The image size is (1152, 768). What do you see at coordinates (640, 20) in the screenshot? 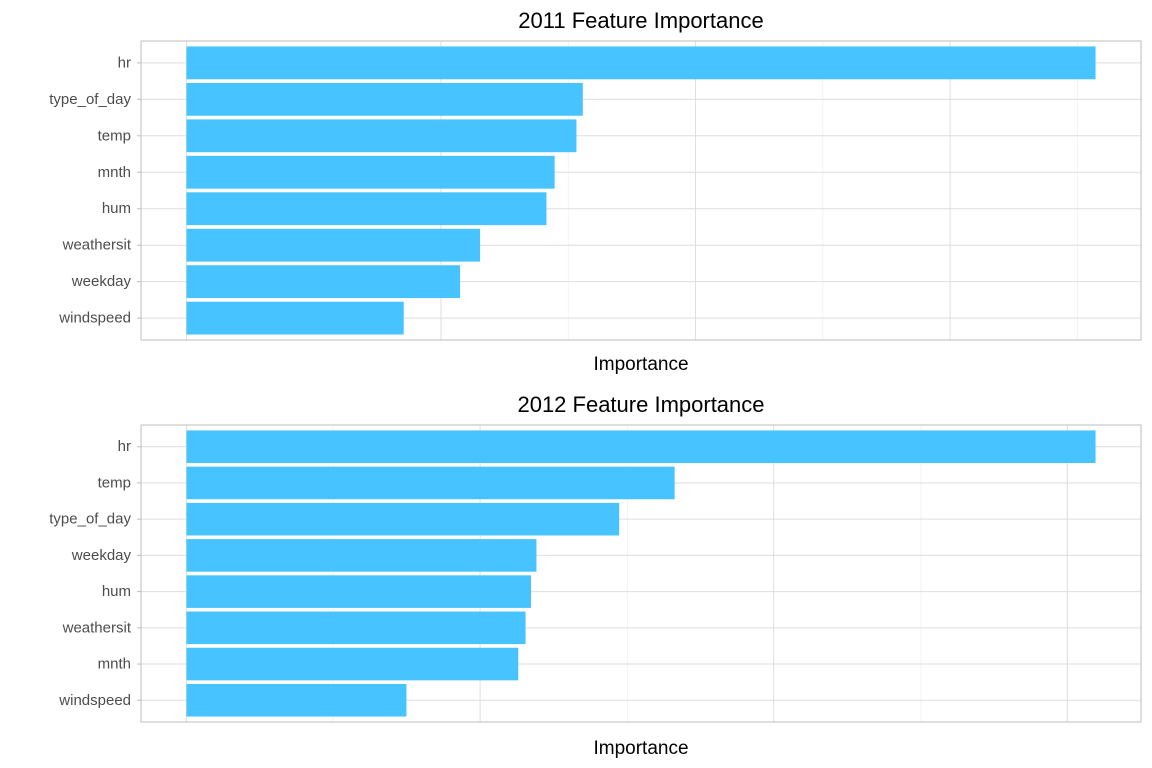
I see `chart-title: 2011 Feature Importance` at bounding box center [640, 20].